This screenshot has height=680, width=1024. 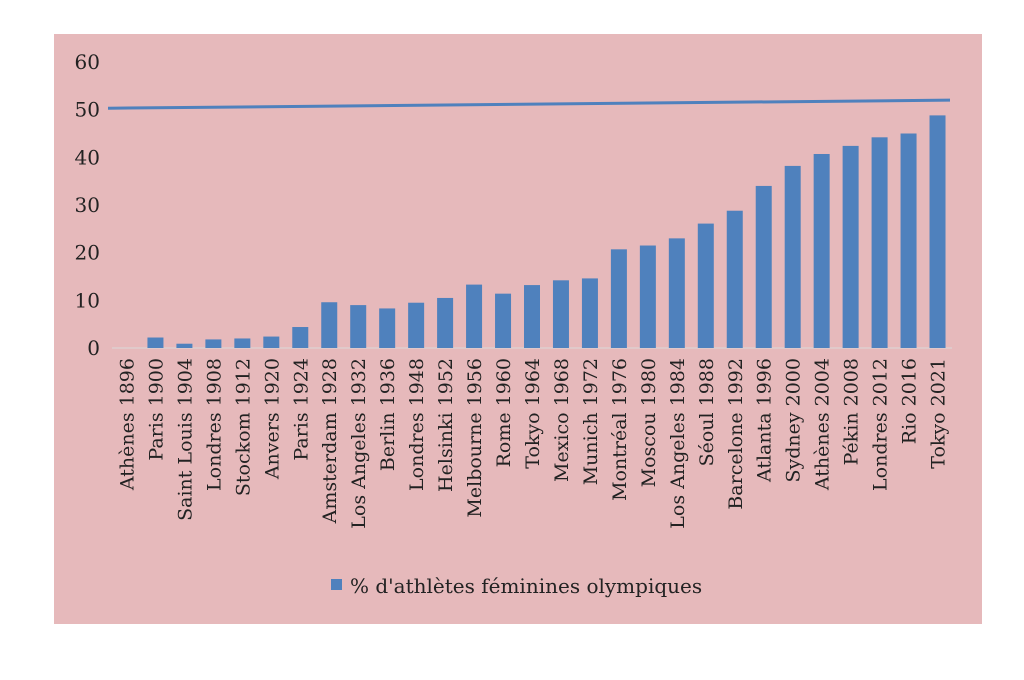 What do you see at coordinates (529, 104) in the screenshot?
I see `reference-line` at bounding box center [529, 104].